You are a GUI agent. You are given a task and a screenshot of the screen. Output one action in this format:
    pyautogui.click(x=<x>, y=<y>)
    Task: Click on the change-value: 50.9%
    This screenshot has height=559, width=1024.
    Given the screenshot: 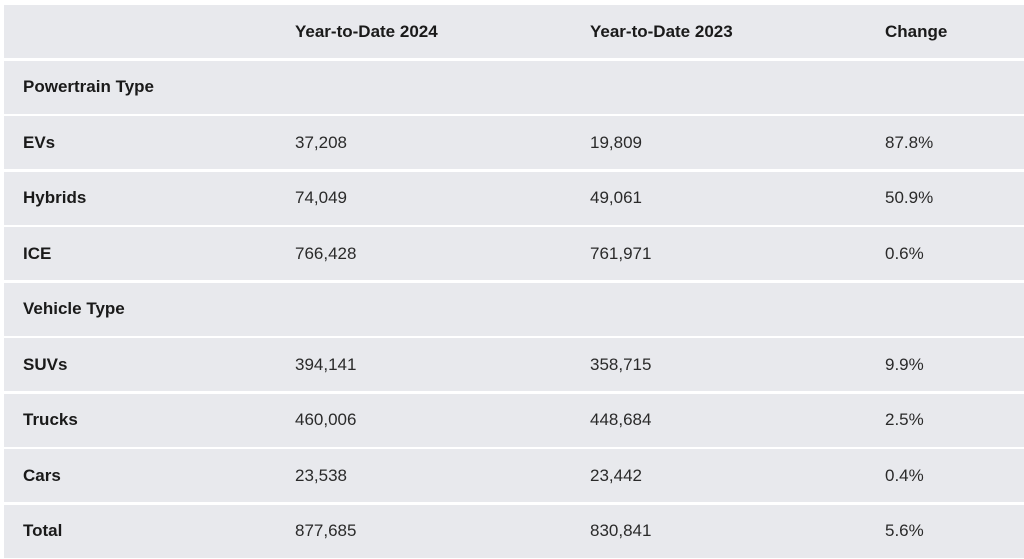 What is the action you would take?
    pyautogui.click(x=909, y=197)
    